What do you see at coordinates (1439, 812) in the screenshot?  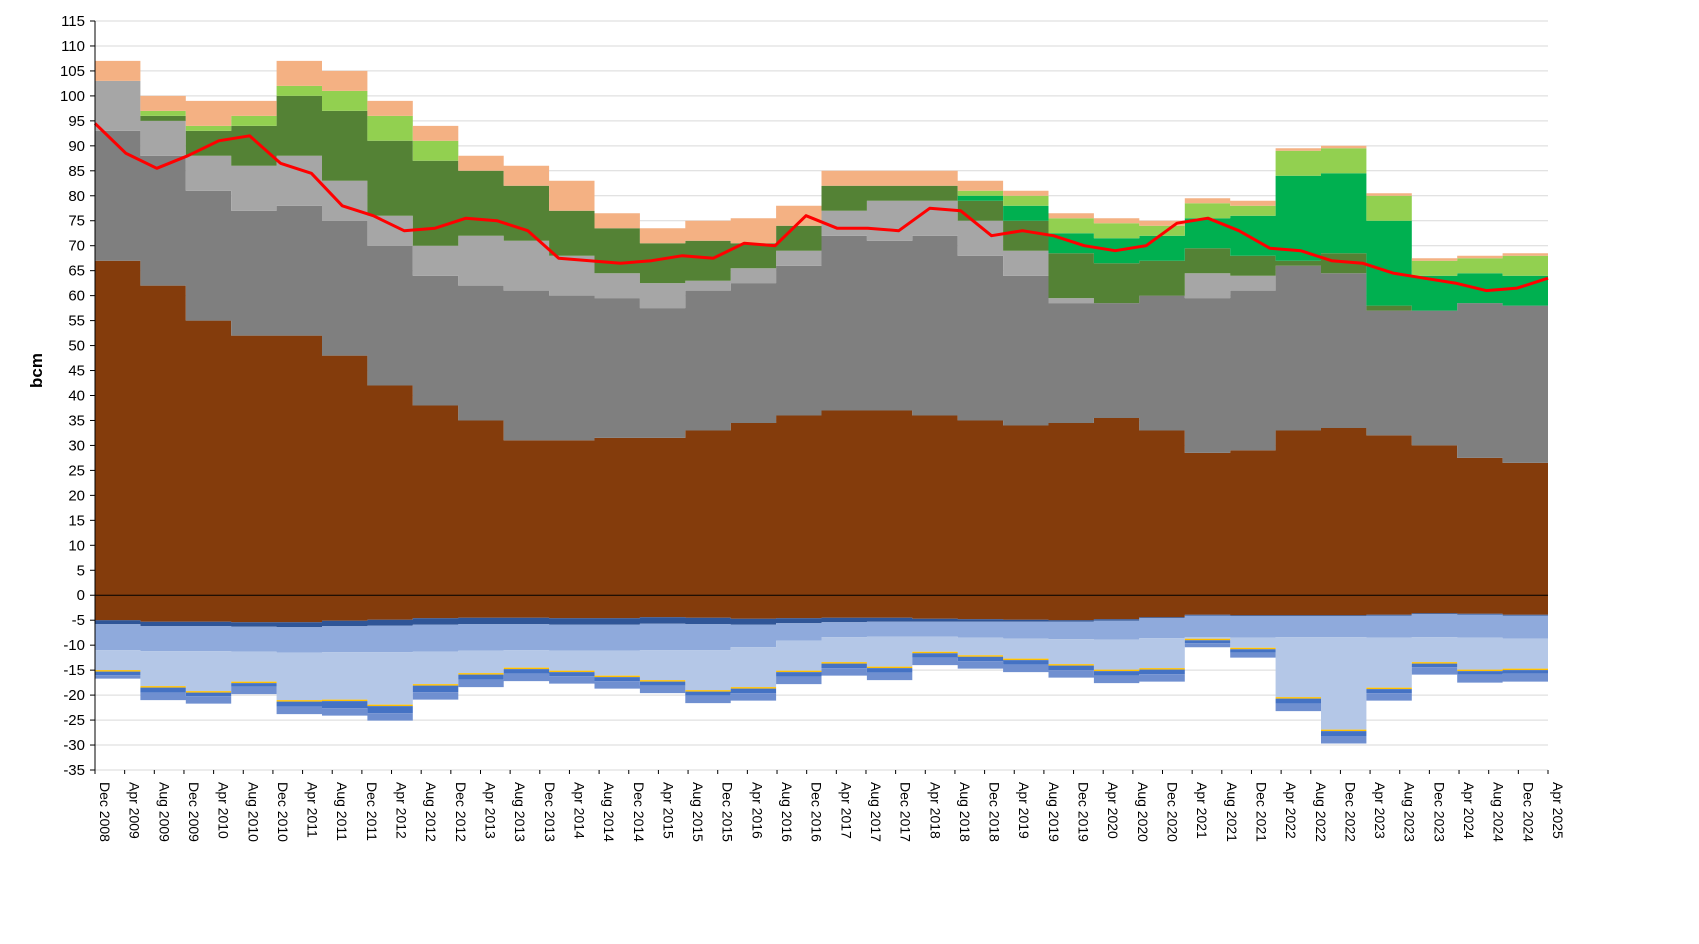 I see `x-tick-label: Dec 2023` at bounding box center [1439, 812].